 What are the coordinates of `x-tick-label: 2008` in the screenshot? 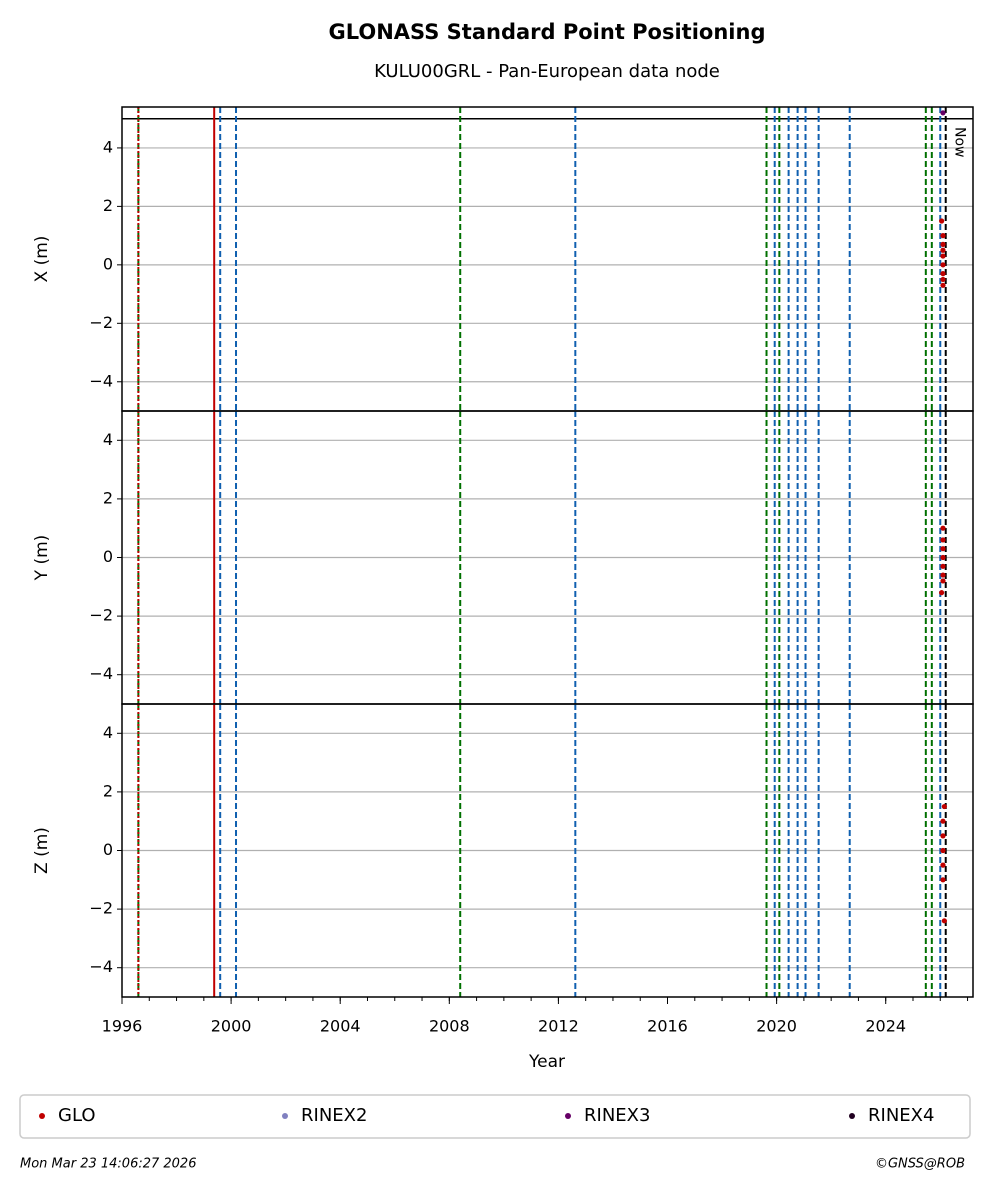 It's located at (449, 1026).